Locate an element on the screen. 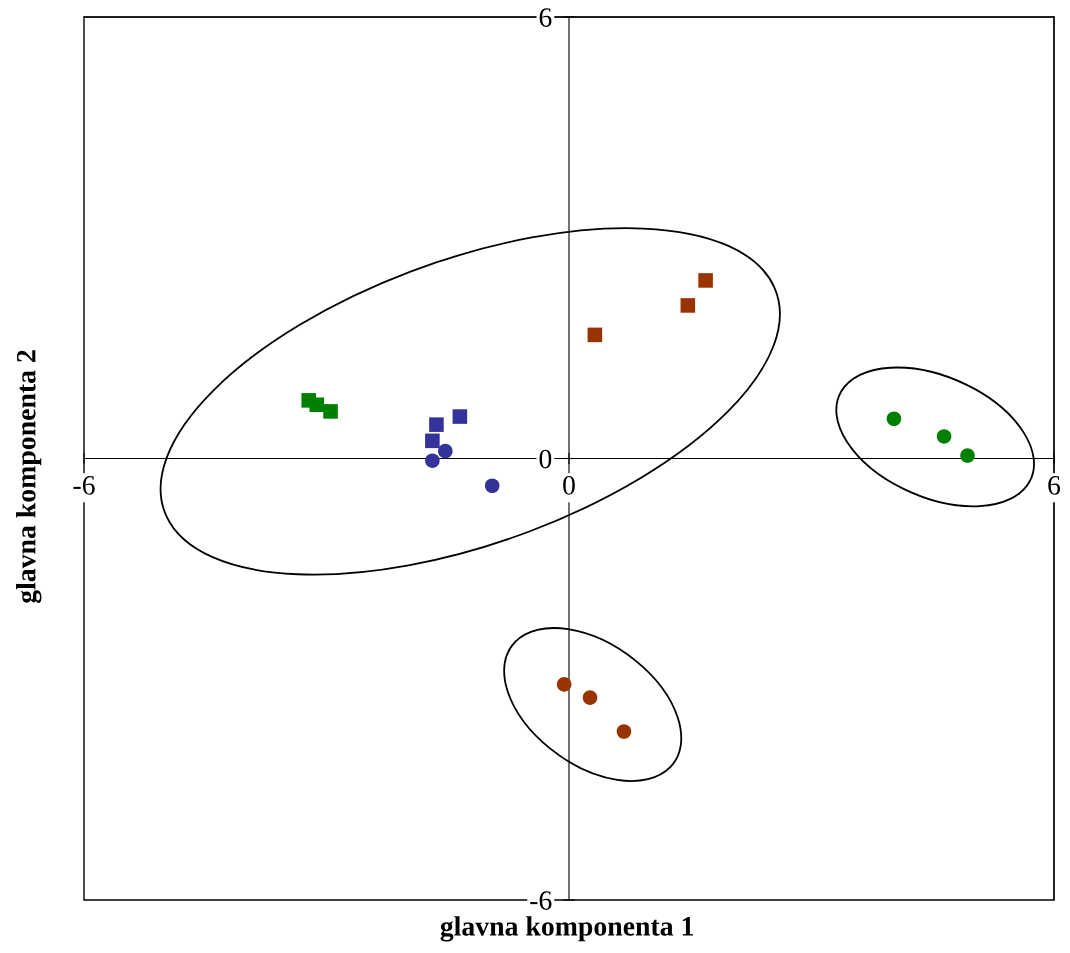 The height and width of the screenshot is (953, 1070). x-axis-title: glavna komponenta 1 is located at coordinates (567, 929).